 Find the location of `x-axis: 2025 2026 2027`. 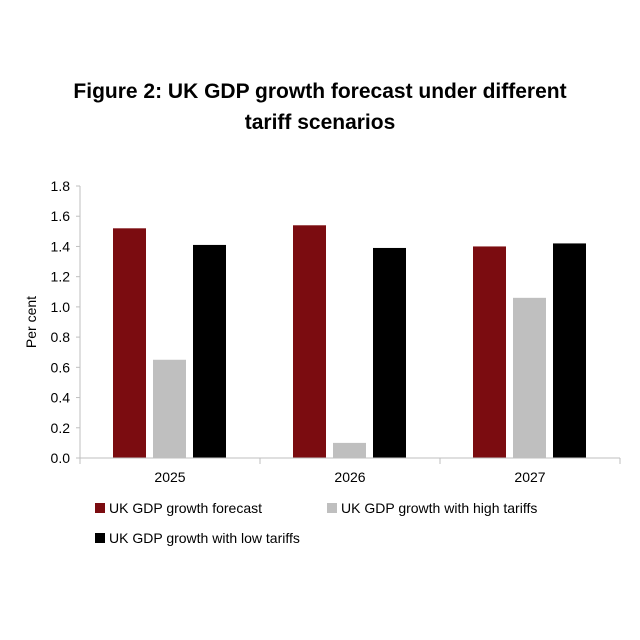

x-axis: 2025 2026 2027 is located at coordinates (350, 471).